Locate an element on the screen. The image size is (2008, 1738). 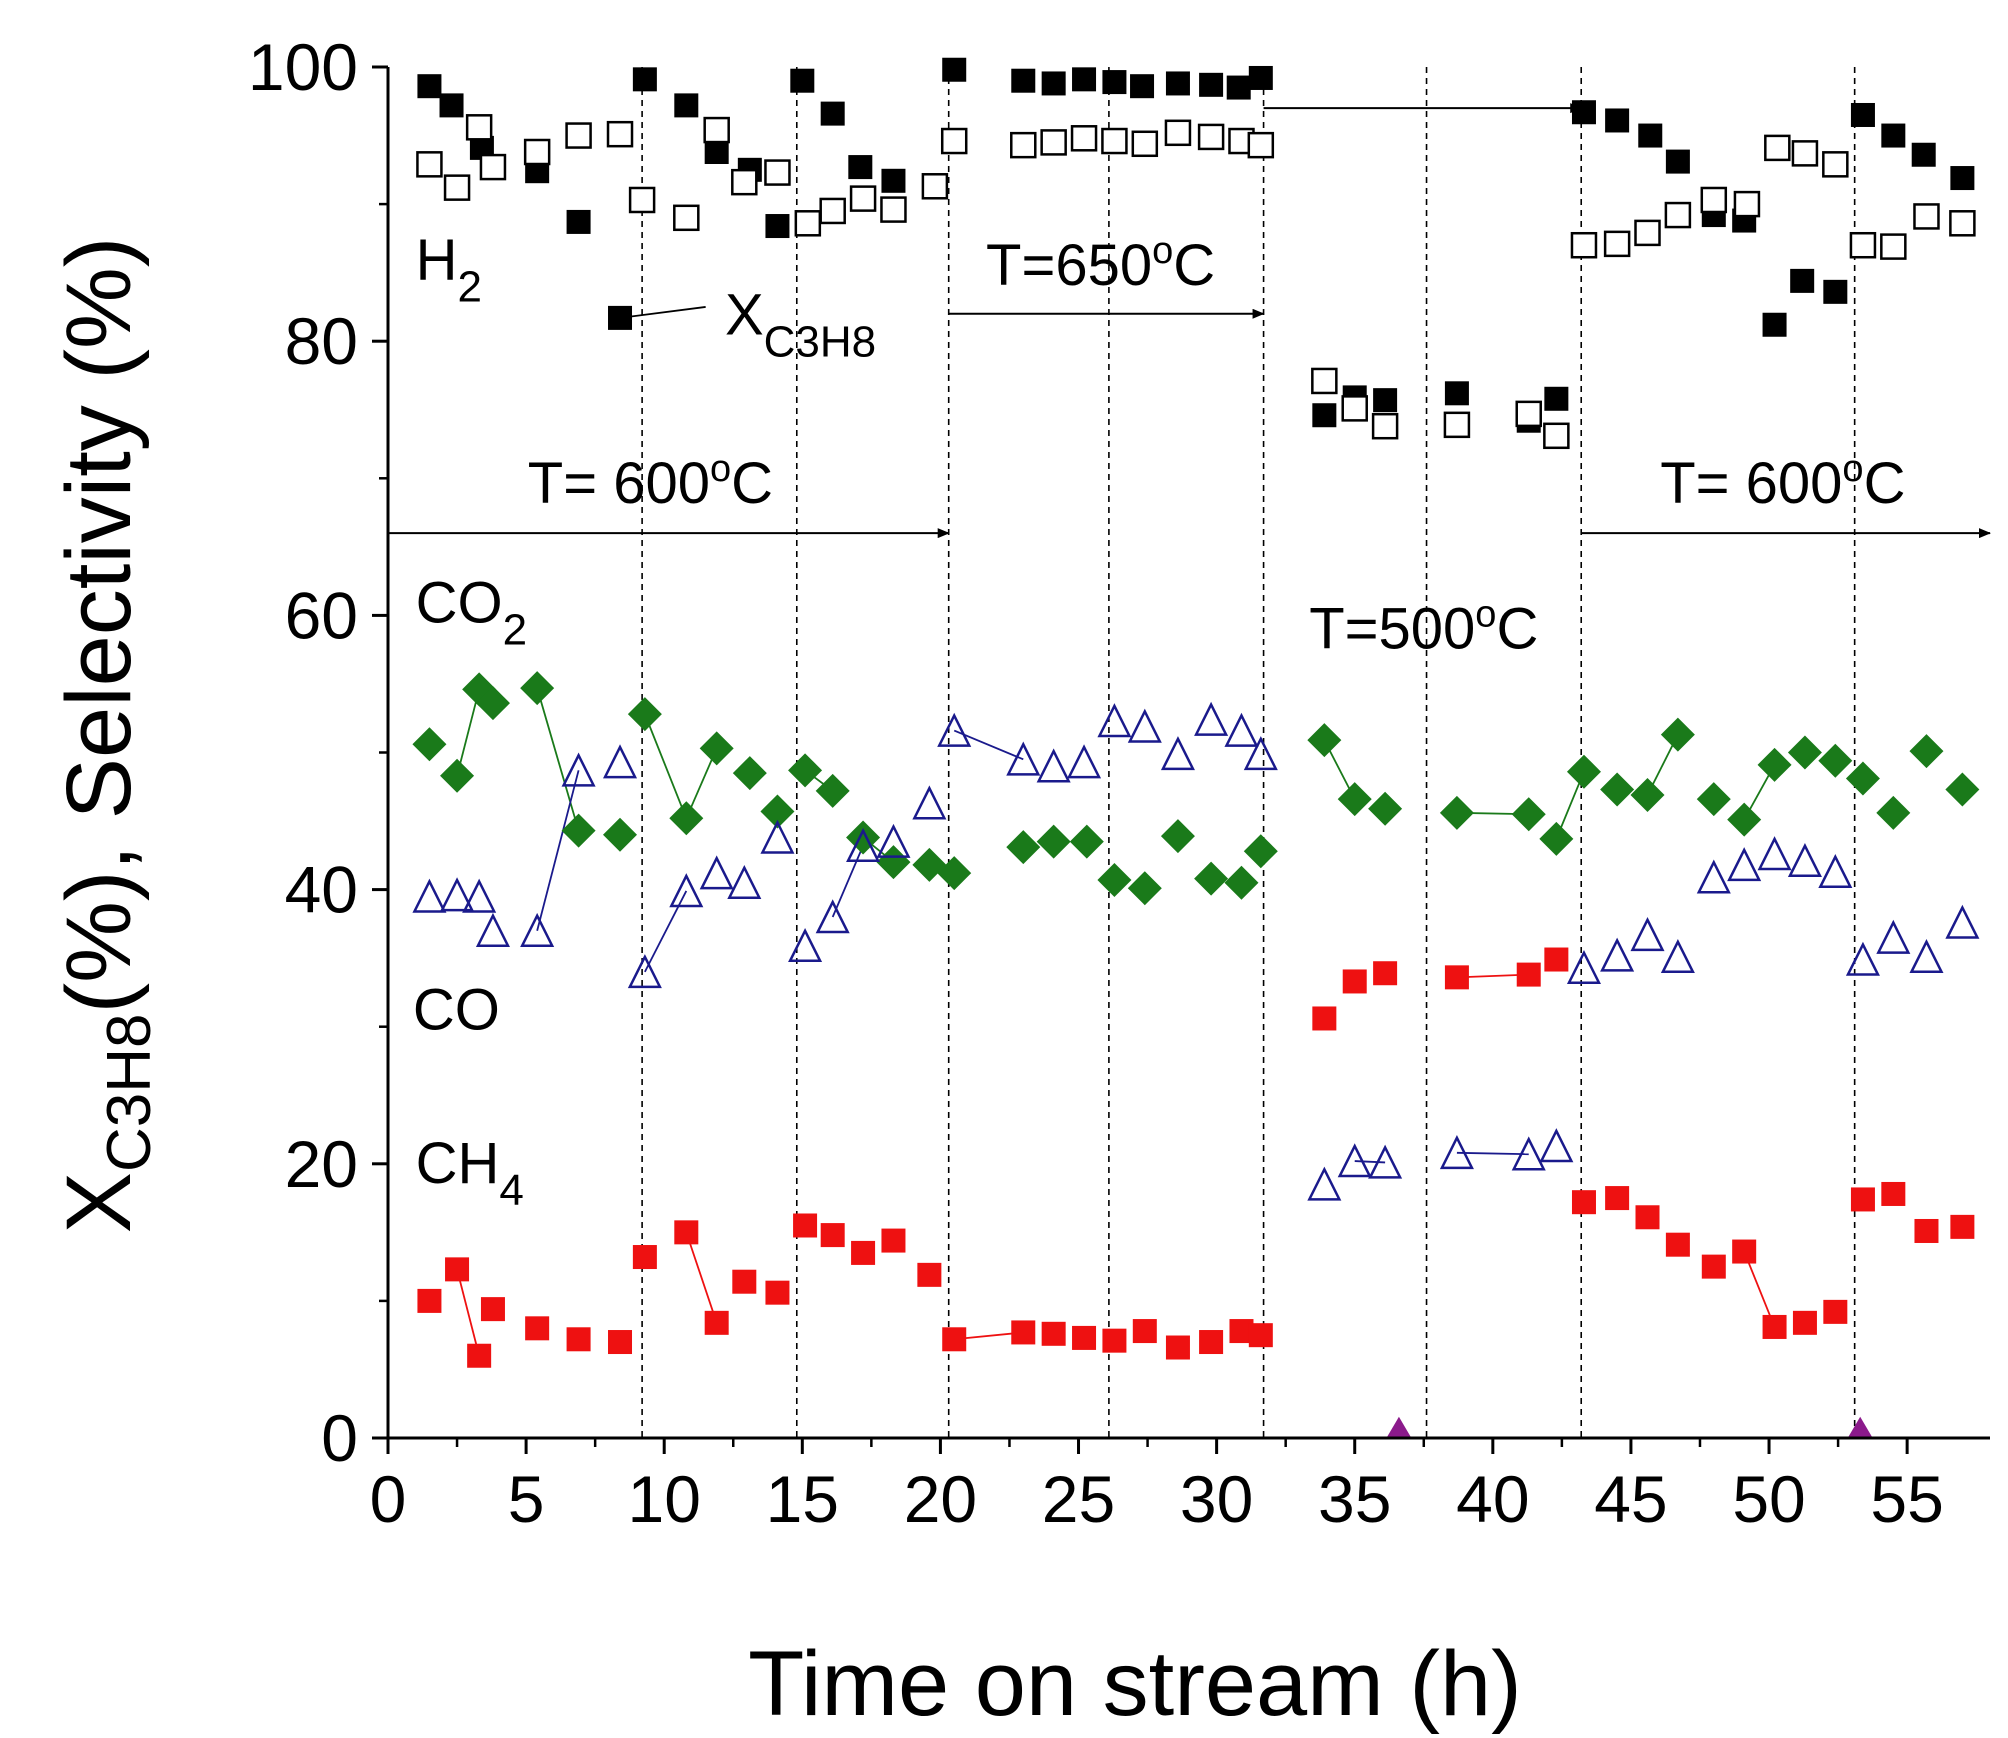
temperature-label-2: T=500oC is located at coordinates (1423, 627).